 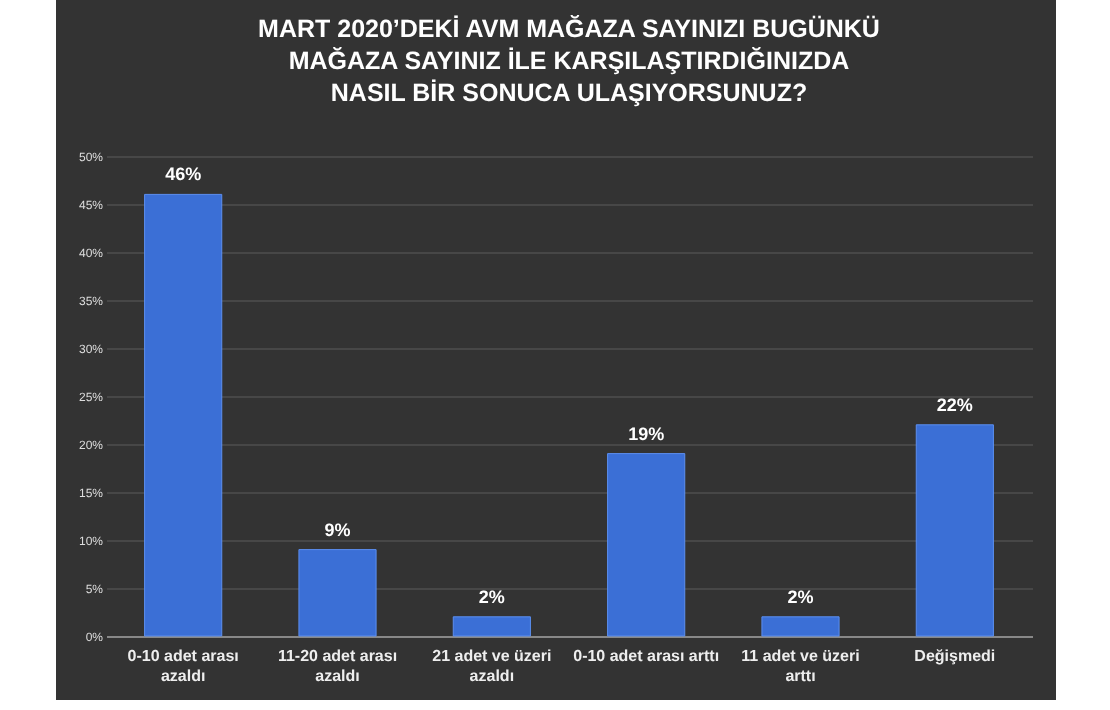 What do you see at coordinates (646, 656) in the screenshot?
I see `x-tick-label: 0-10 adet arası arttı` at bounding box center [646, 656].